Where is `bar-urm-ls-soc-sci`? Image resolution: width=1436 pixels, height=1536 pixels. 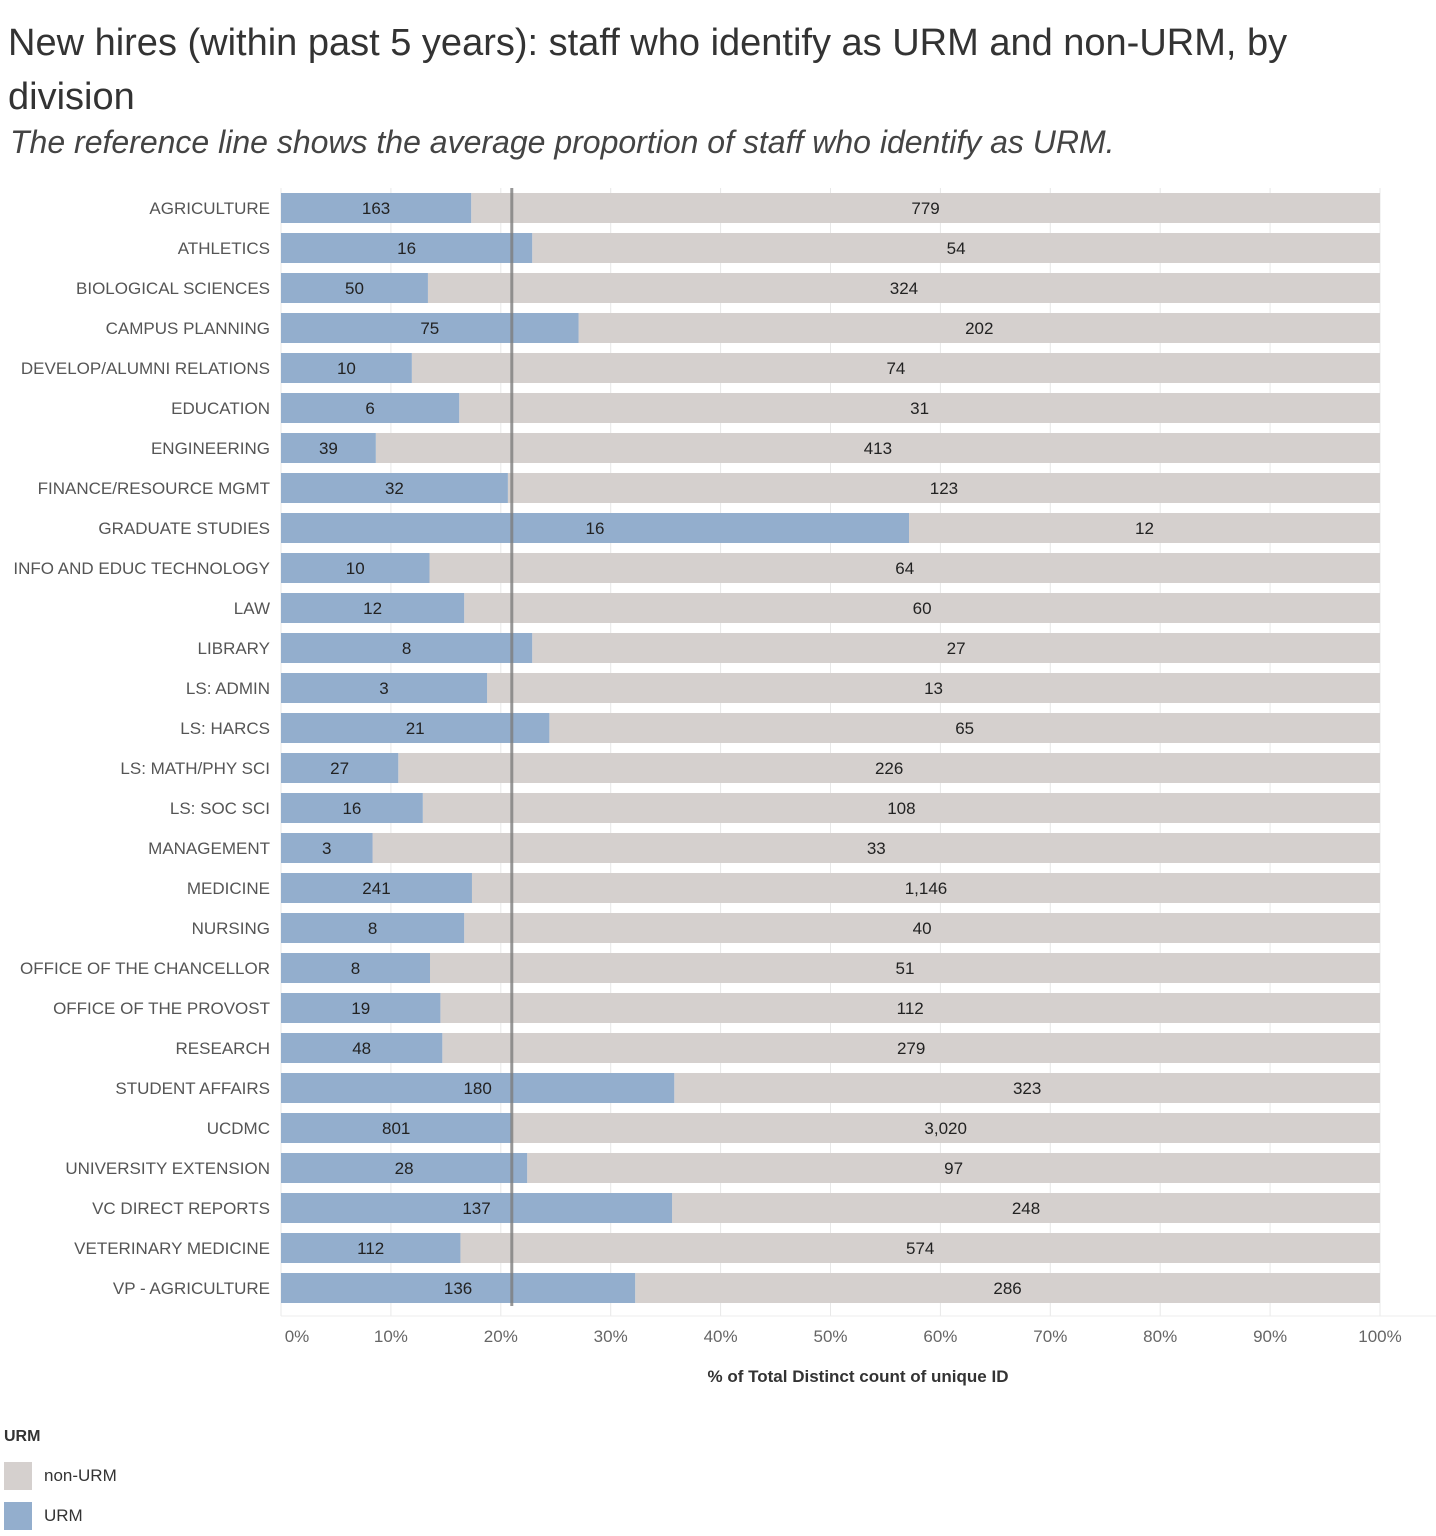
bar-urm-ls-soc-sci is located at coordinates (352, 808).